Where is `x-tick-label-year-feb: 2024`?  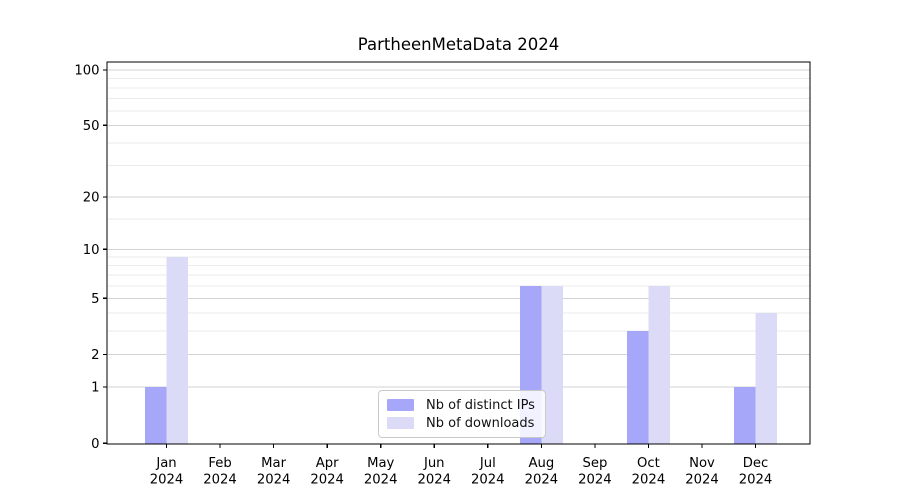 x-tick-label-year-feb: 2024 is located at coordinates (220, 480).